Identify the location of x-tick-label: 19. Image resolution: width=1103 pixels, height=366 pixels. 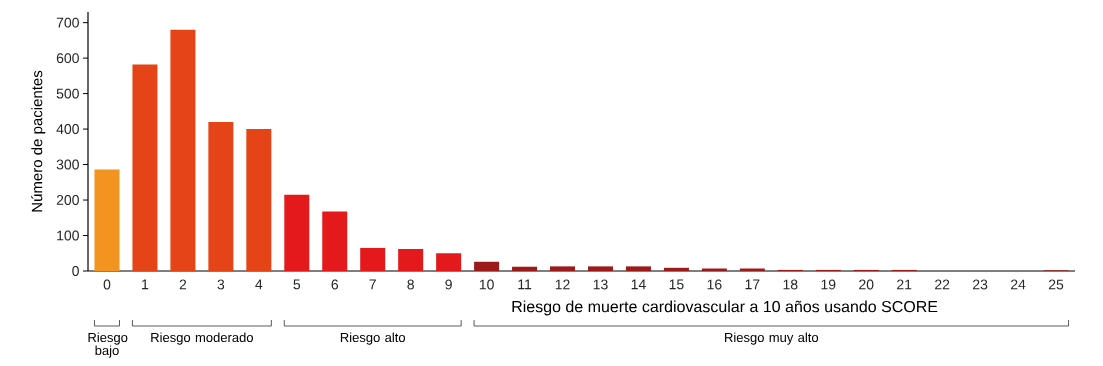
(828, 284).